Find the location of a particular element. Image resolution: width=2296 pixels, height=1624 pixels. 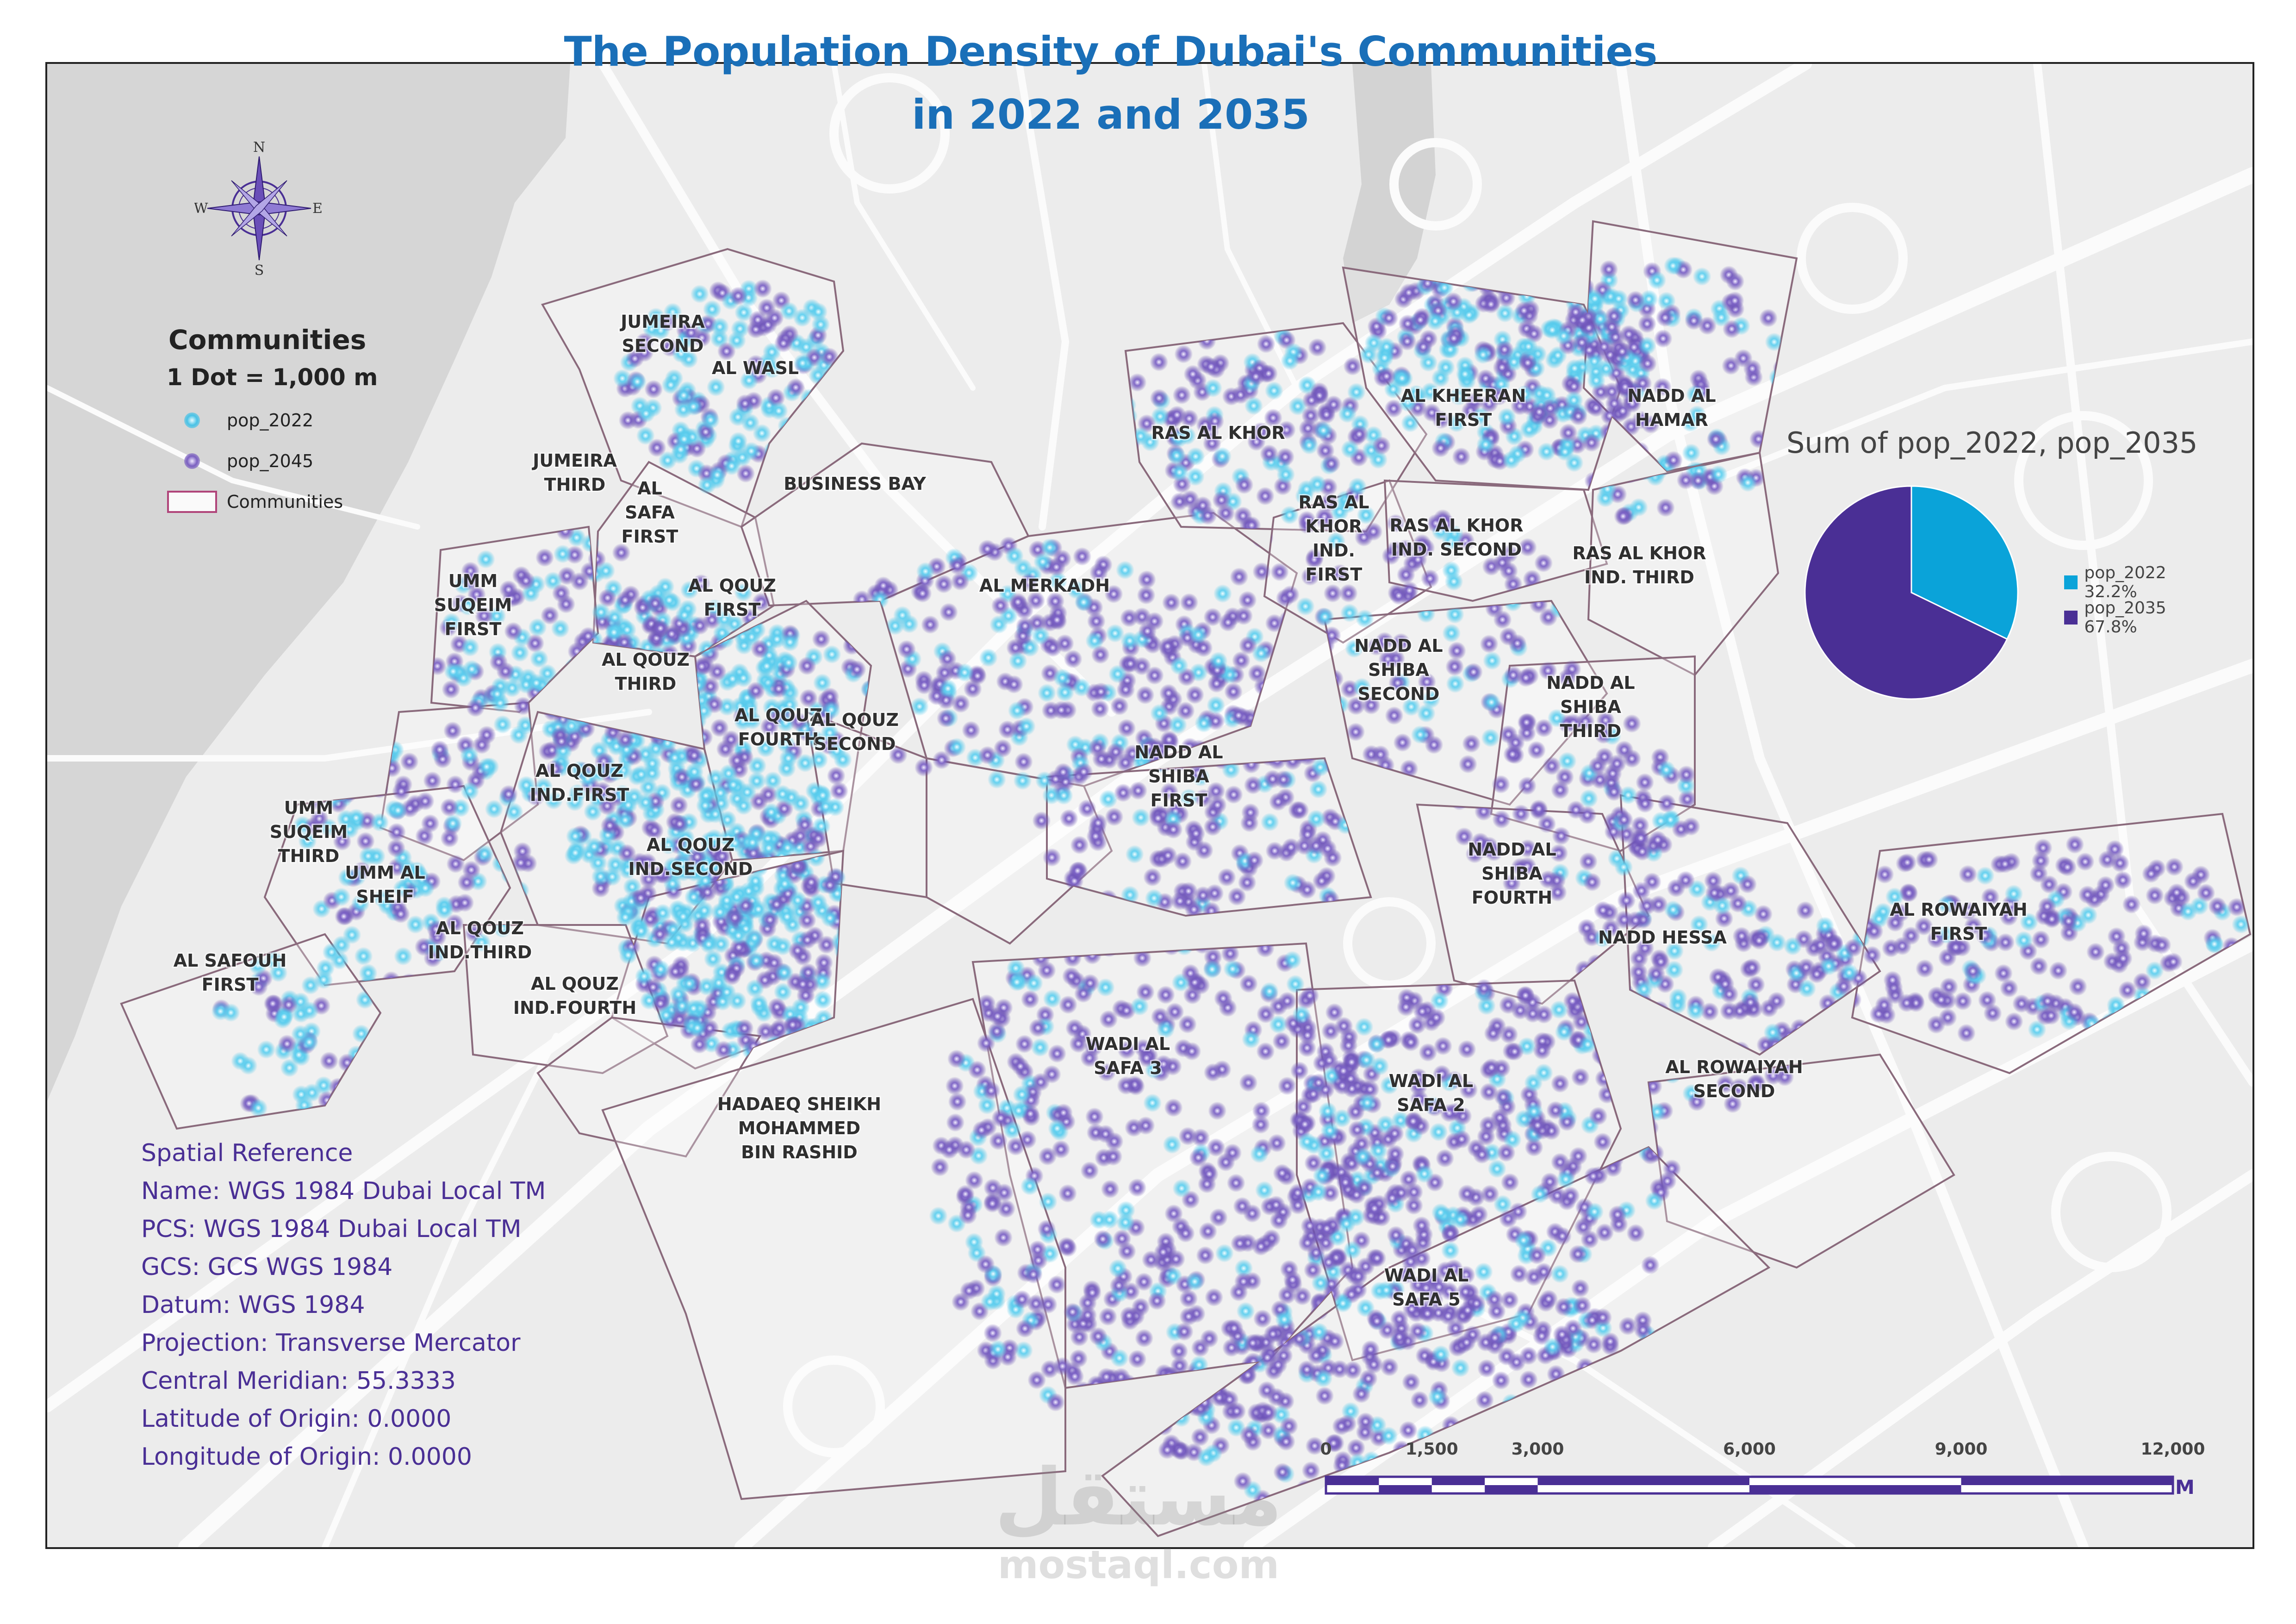

map-title-line2: in 2022 and 2035 is located at coordinates (1111, 114).